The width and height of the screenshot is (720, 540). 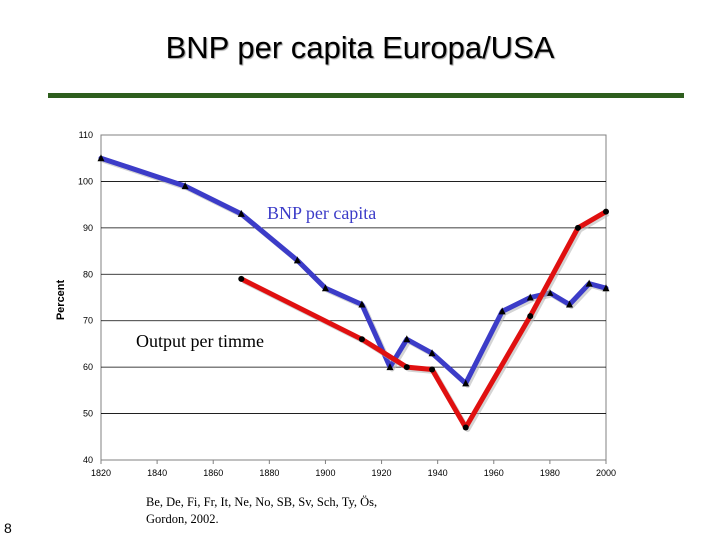 I want to click on slide-title: BNP per capita Europa/USA, so click(x=360, y=47).